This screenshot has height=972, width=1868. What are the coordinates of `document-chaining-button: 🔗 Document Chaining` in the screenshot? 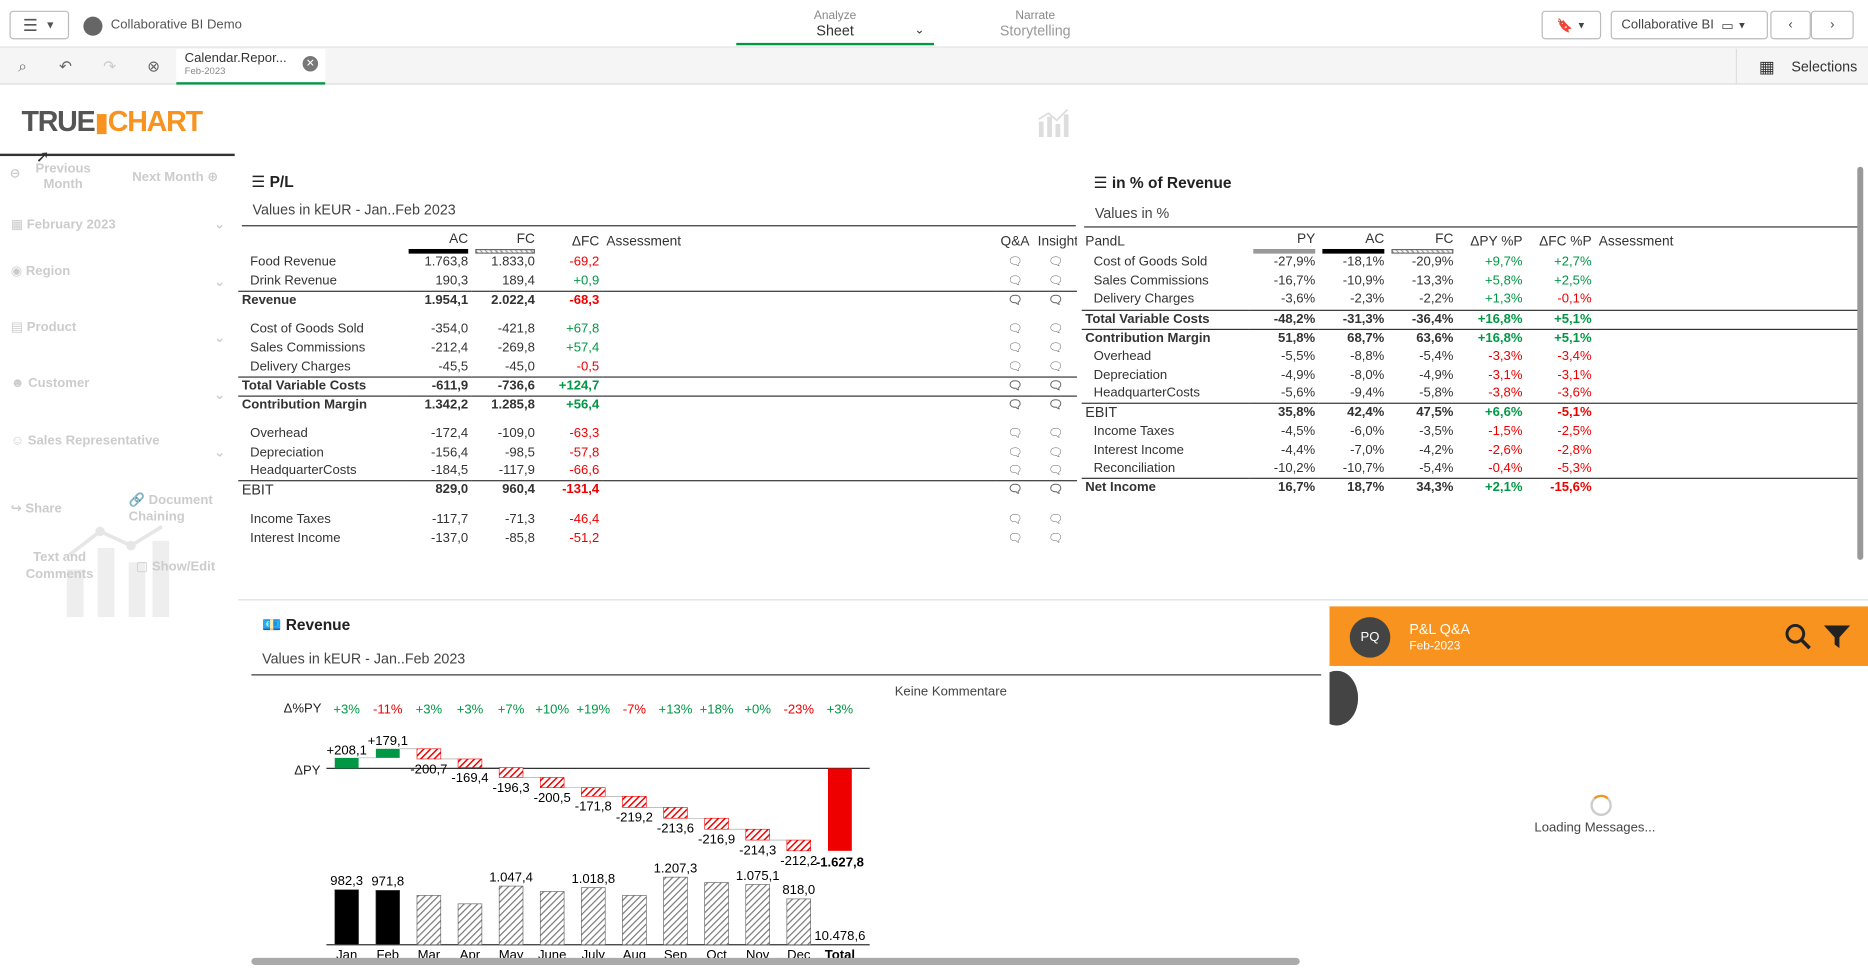 It's located at (176, 508).